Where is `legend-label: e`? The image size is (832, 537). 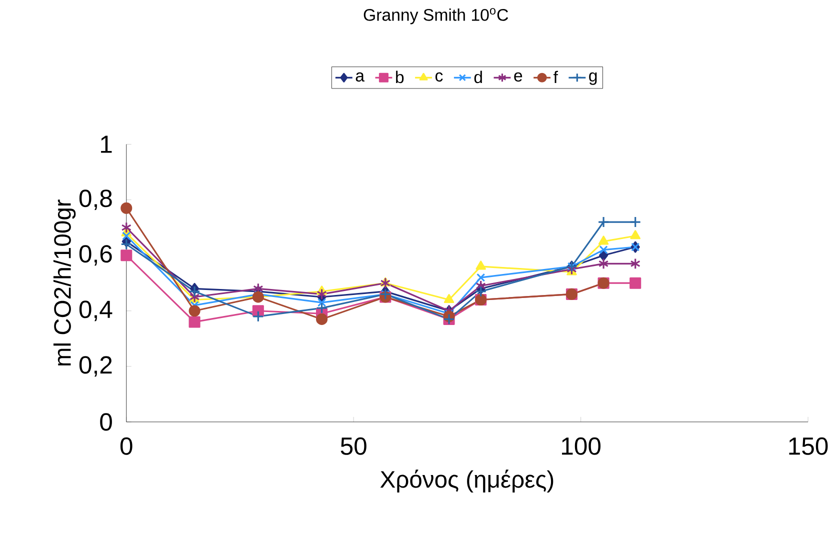 legend-label: e is located at coordinates (518, 77).